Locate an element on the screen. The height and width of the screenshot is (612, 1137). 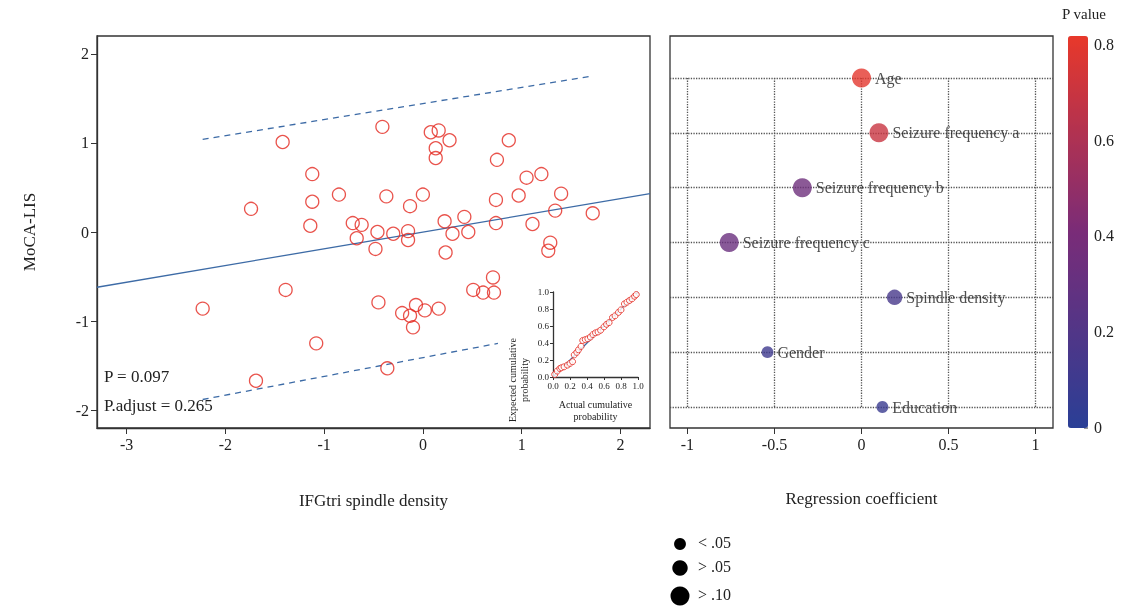
color-bar-label: 0.2 is located at coordinates (1104, 331).